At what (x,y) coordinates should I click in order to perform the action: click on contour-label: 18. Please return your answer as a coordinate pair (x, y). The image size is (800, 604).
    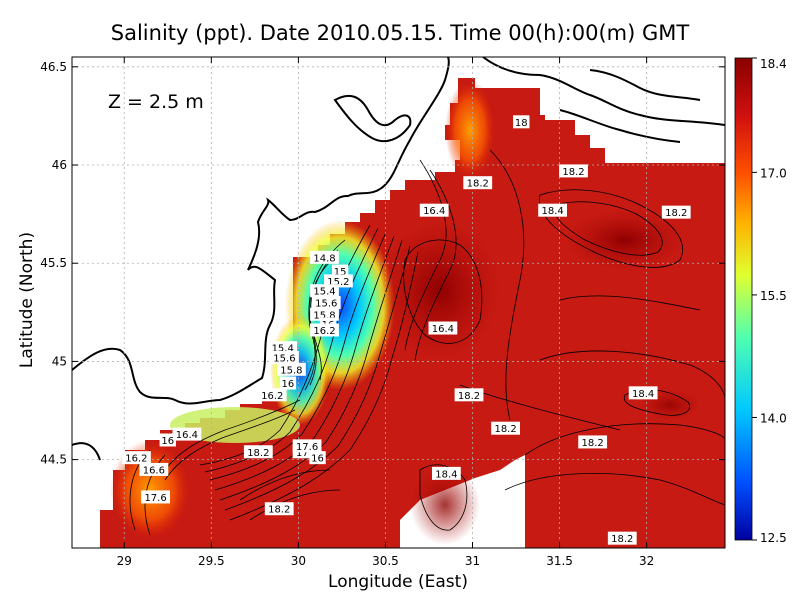
    Looking at the image, I should click on (521, 122).